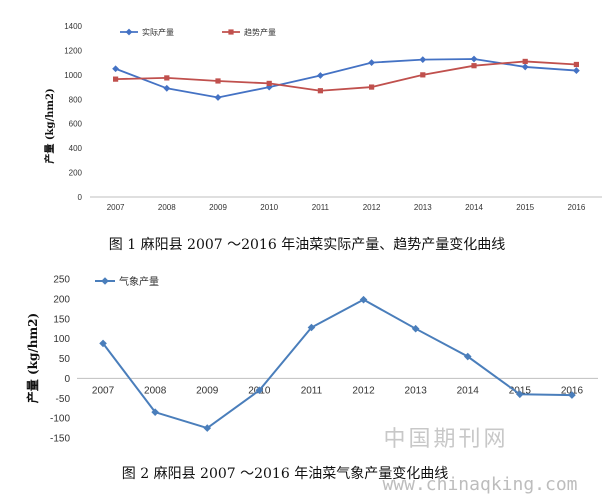 This screenshot has height=495, width=614. I want to click on watermark-url: www.chinaqking.com, so click(479, 484).